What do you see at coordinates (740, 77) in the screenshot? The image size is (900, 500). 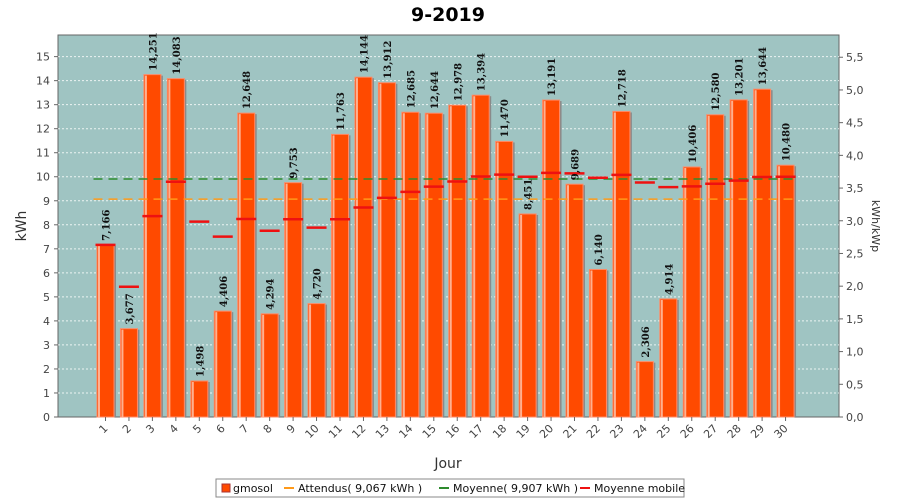 I see `data-label: 13,201` at bounding box center [740, 77].